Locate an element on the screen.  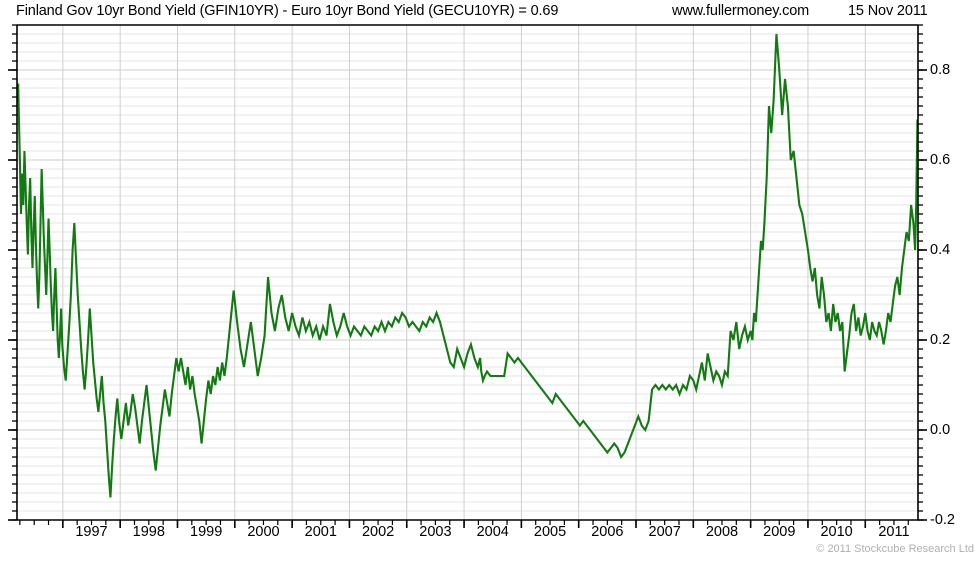
x-axis-tick-label: 2009 is located at coordinates (779, 532).